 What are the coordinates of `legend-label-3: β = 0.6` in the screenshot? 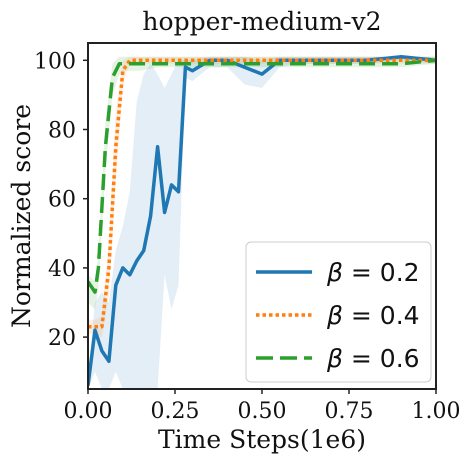 It's located at (373, 358).